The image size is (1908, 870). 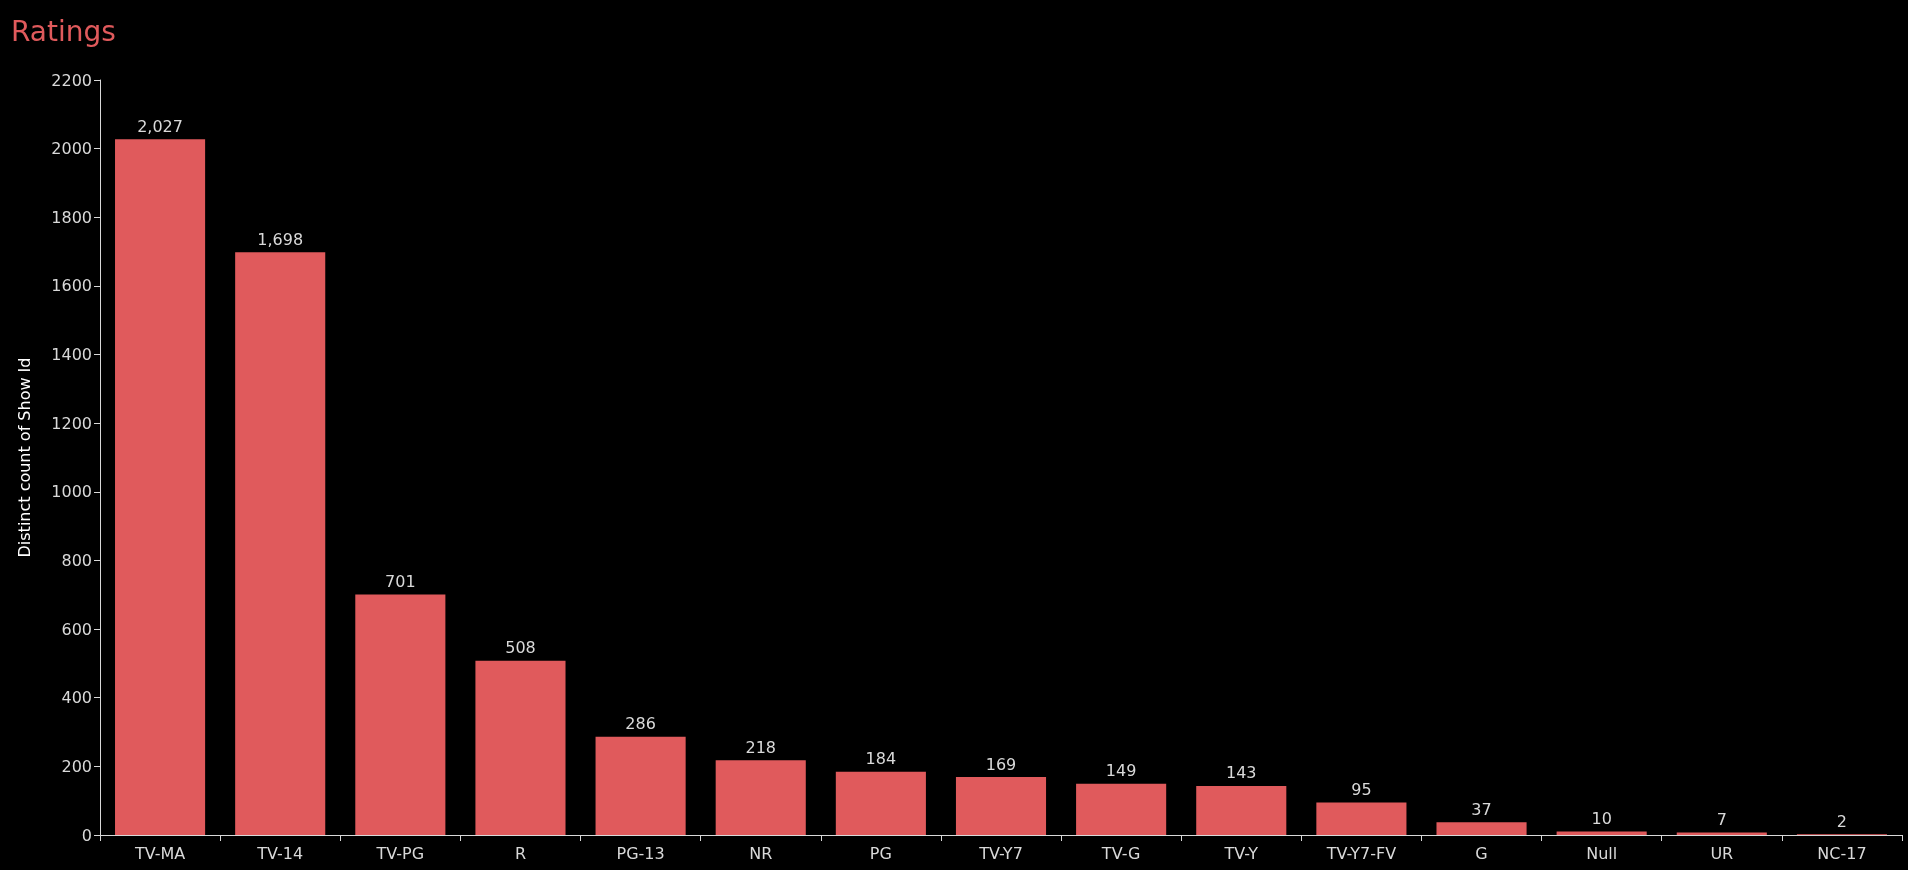 What do you see at coordinates (1241, 853) in the screenshot?
I see `x-tick-label: TV-Y` at bounding box center [1241, 853].